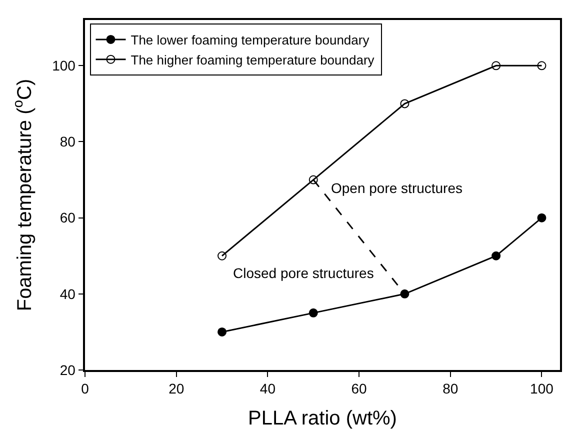  Describe the element at coordinates (322, 419) in the screenshot. I see `x-axis-title: PLLA ratio (wt%)` at that location.